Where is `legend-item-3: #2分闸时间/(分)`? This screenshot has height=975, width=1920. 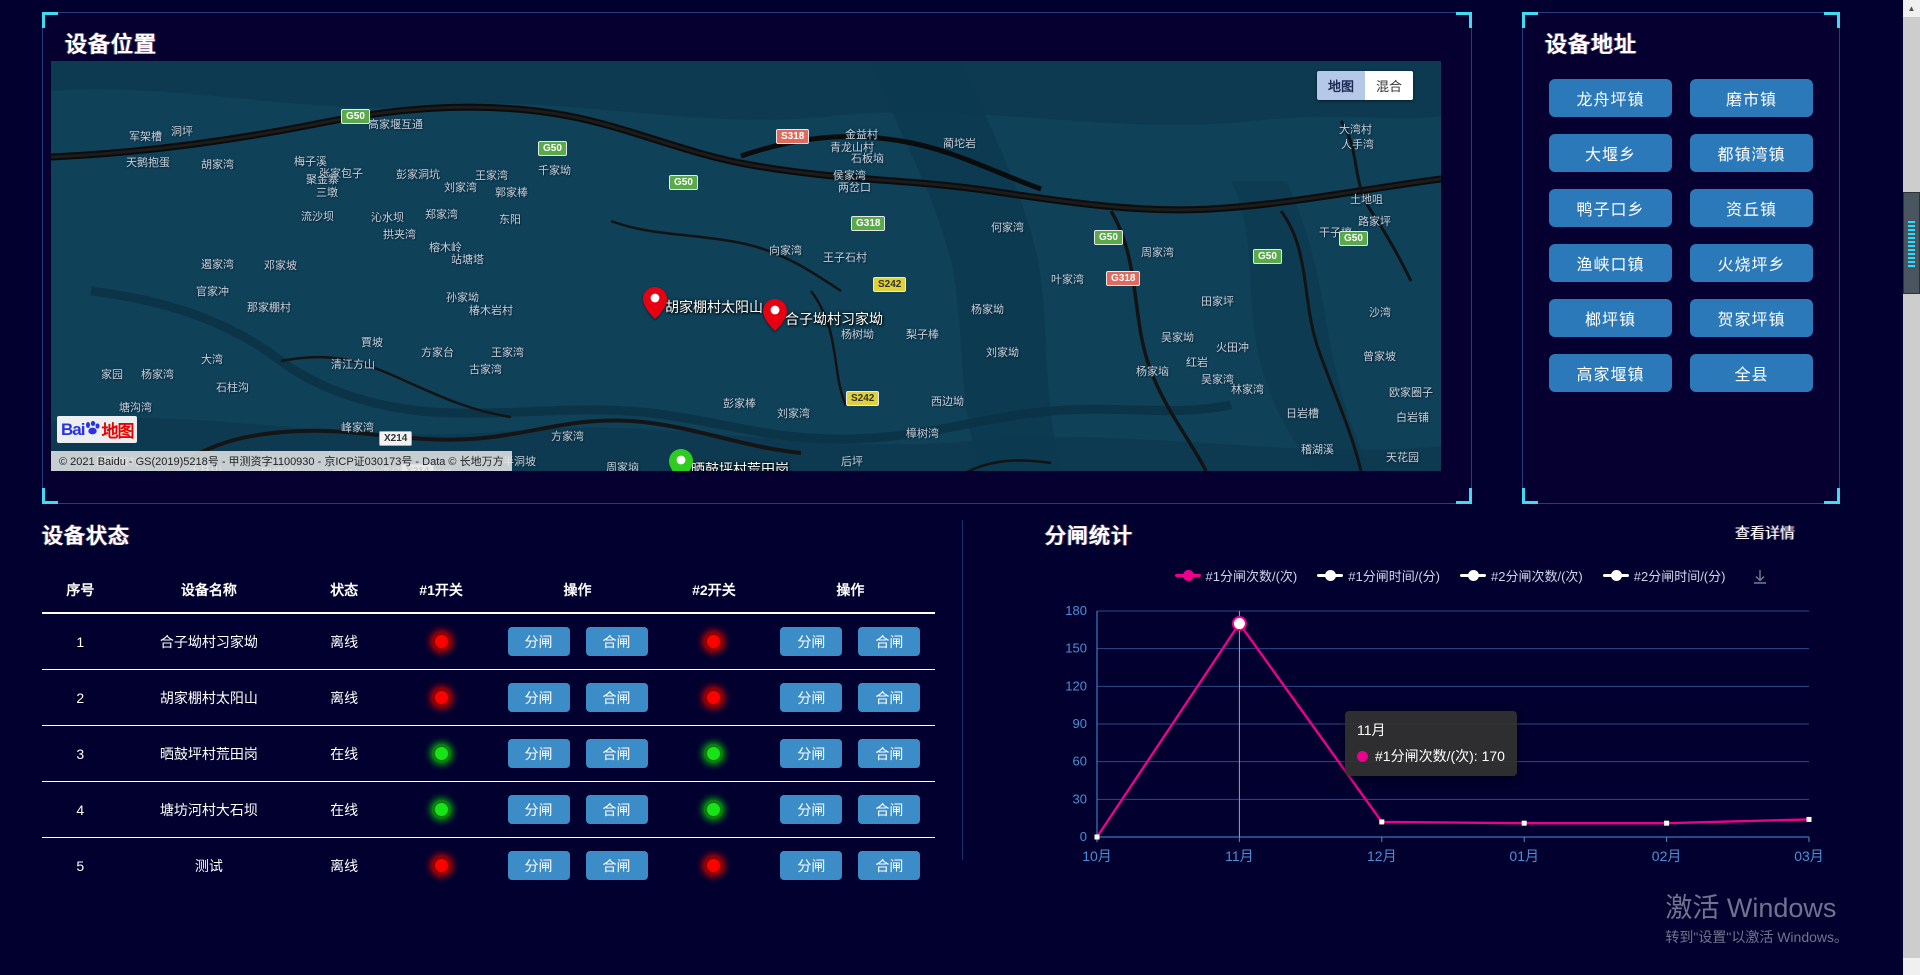 legend-item-3: #2分闸时间/(分) is located at coordinates (1664, 575).